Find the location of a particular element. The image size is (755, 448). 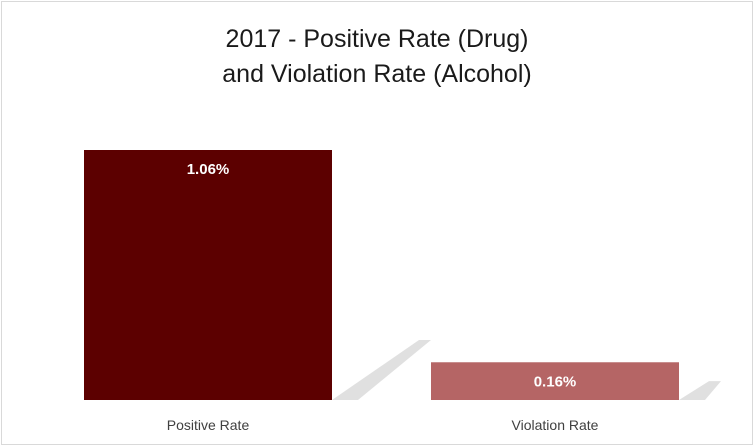

x-tick-label-1: Violation Rate is located at coordinates (555, 425).